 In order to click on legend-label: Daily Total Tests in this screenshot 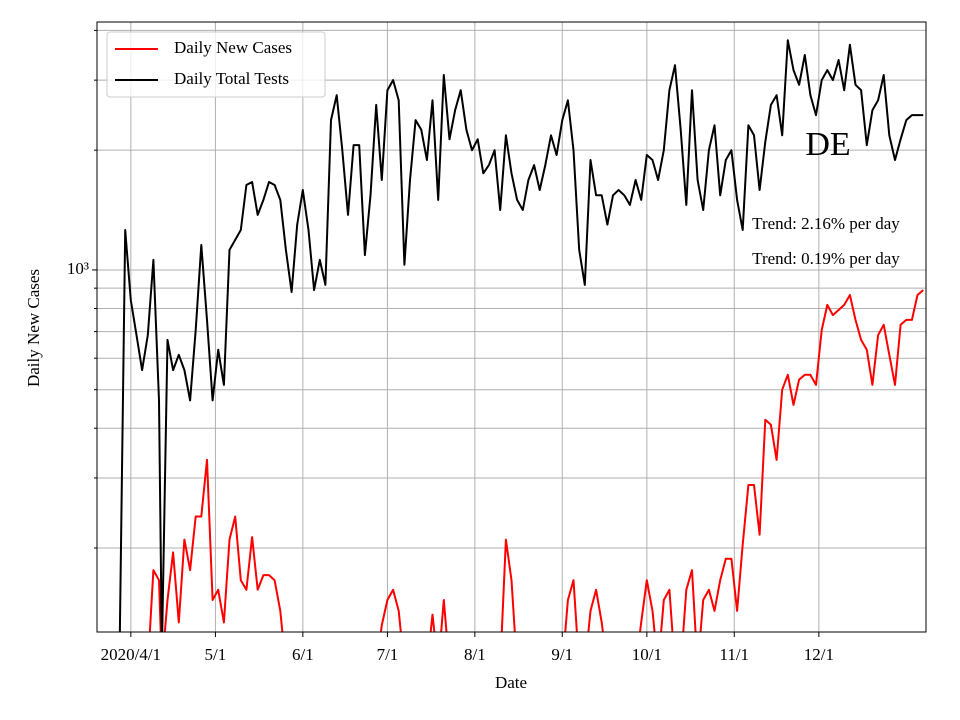, I will do `click(231, 78)`.